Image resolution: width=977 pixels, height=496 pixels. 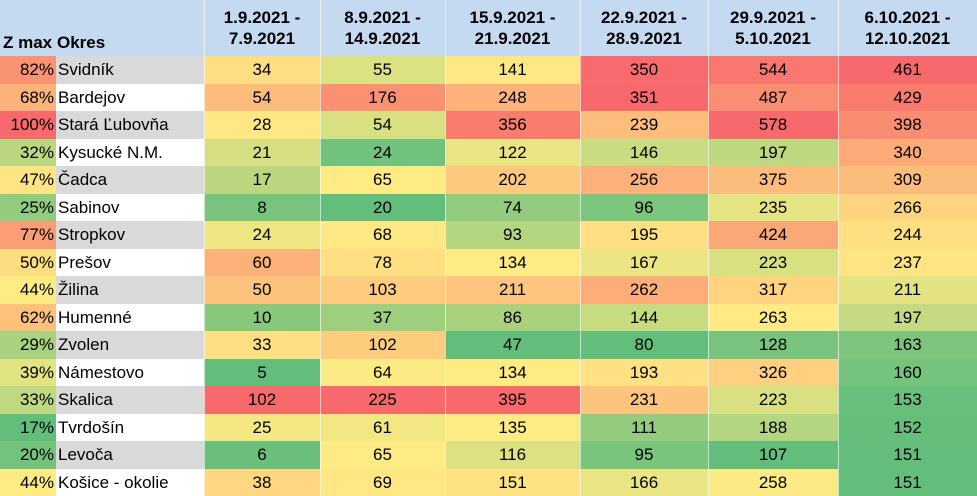 I want to click on header-week-line: 22.9.2021 -, so click(x=643, y=17).